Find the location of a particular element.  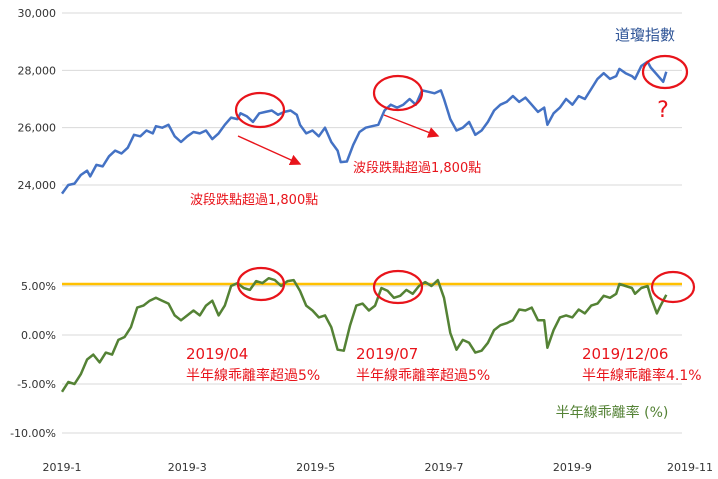

y-tick-label: -5.00% is located at coordinates (36, 384).